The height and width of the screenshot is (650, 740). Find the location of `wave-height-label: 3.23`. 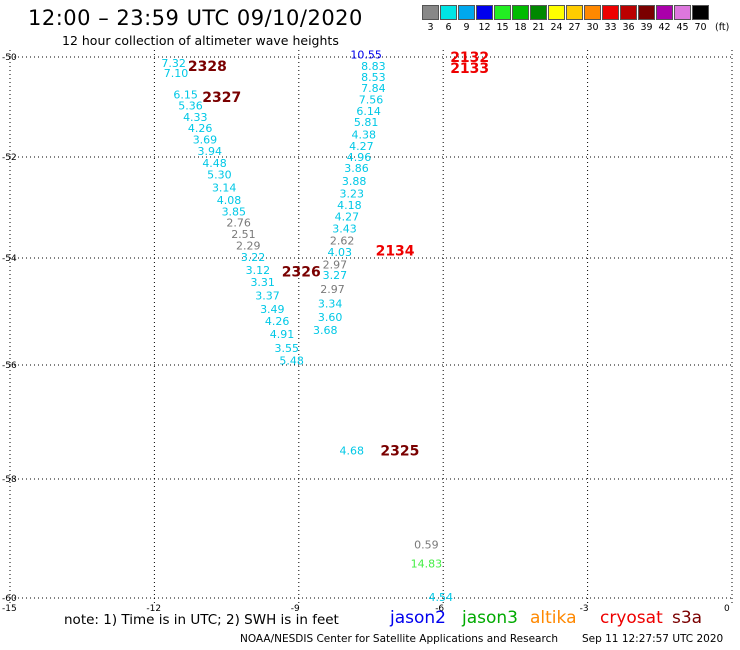

wave-height-label: 3.23 is located at coordinates (351, 193).